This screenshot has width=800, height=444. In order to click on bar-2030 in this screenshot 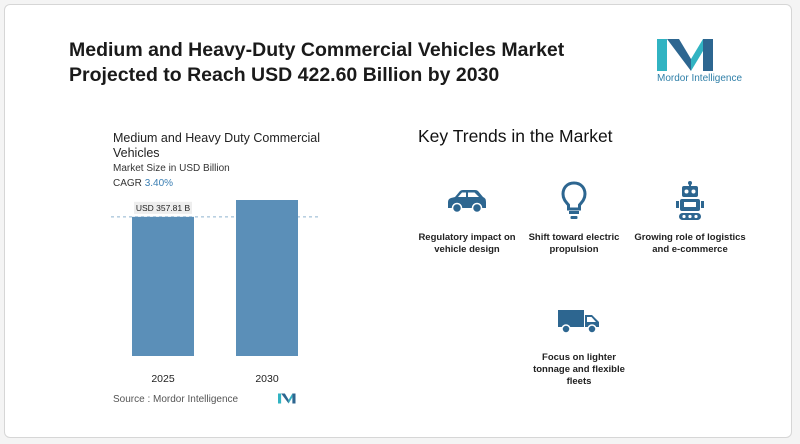, I will do `click(267, 278)`.